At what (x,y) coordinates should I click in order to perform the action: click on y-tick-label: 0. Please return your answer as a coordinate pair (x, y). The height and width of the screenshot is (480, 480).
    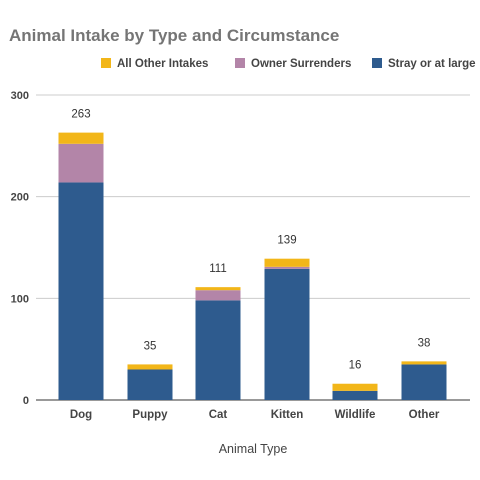
    Looking at the image, I should click on (26, 401).